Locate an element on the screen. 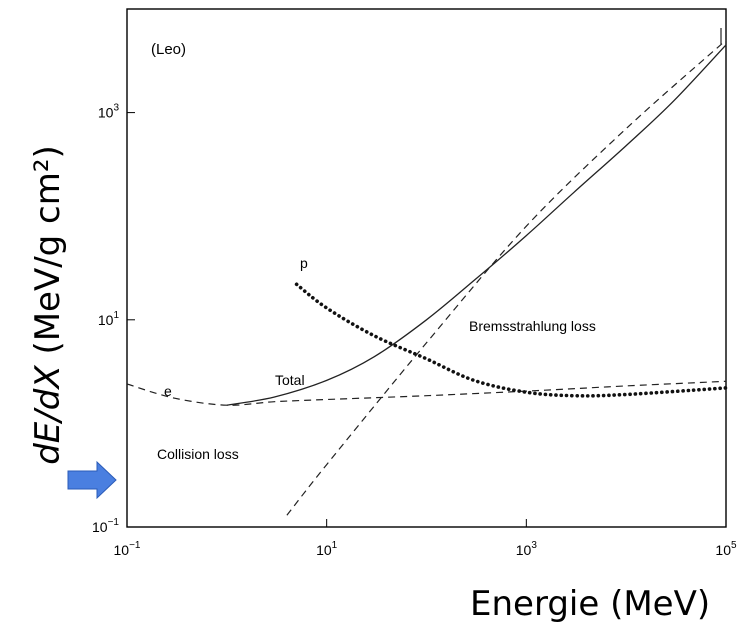 The height and width of the screenshot is (637, 756). y-axis-label: dE/dX (MeV/g cm²) is located at coordinates (48, 305).